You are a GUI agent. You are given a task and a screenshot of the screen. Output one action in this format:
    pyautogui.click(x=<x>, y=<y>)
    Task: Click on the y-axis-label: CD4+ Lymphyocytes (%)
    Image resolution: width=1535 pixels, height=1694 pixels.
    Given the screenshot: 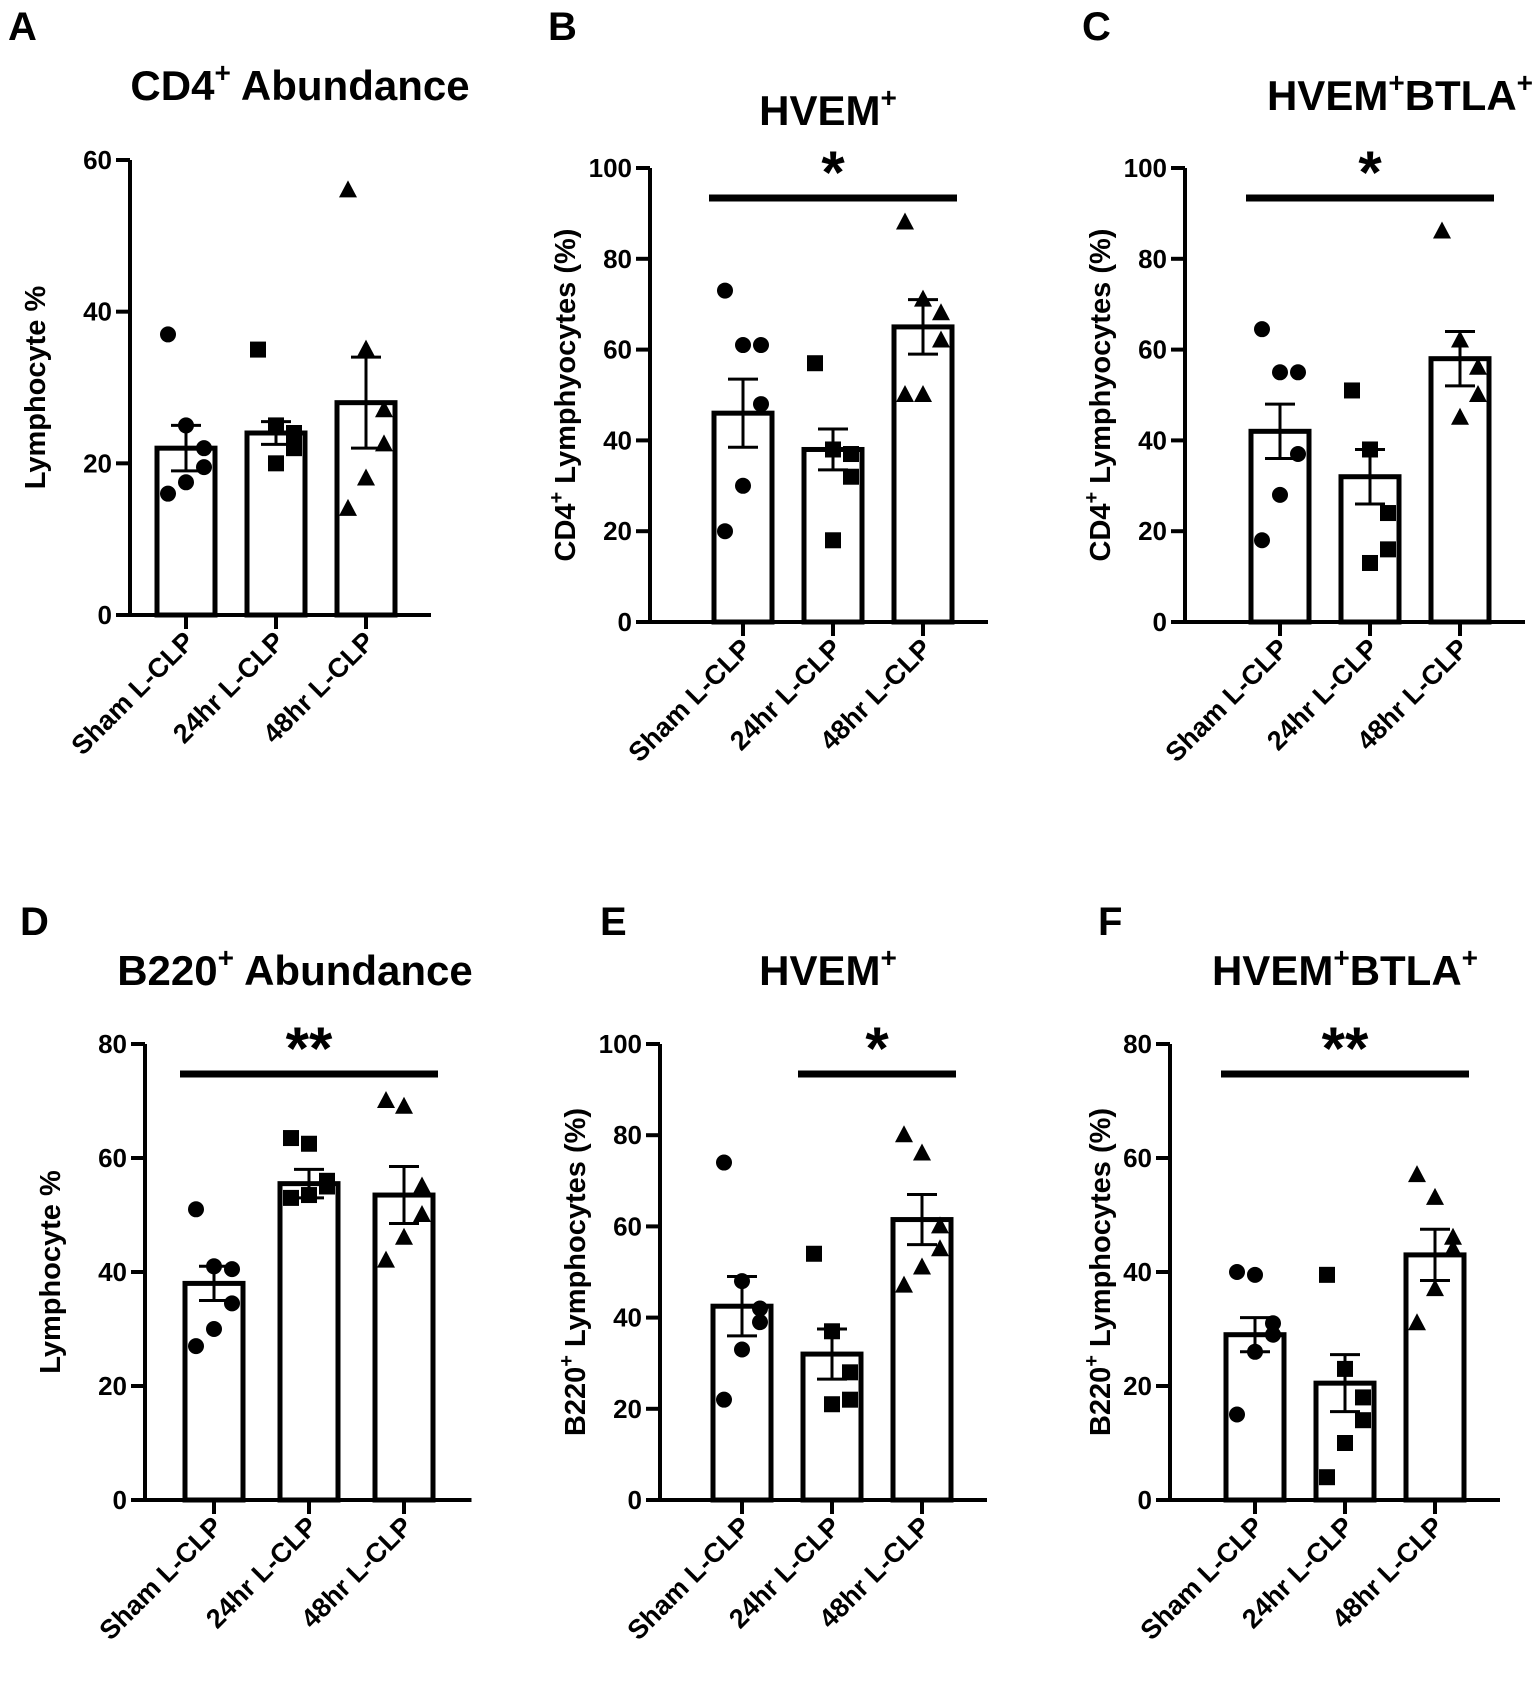 What is the action you would take?
    pyautogui.click(x=1099, y=395)
    